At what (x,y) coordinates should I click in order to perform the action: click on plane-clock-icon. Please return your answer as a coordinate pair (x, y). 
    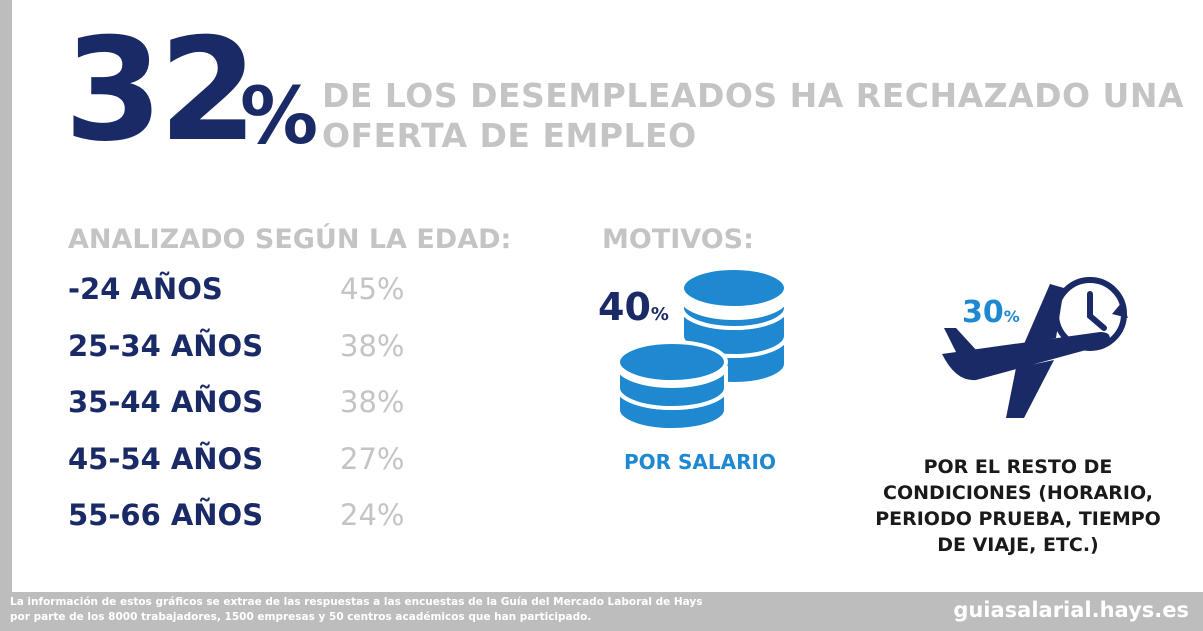
    Looking at the image, I should click on (1035, 347).